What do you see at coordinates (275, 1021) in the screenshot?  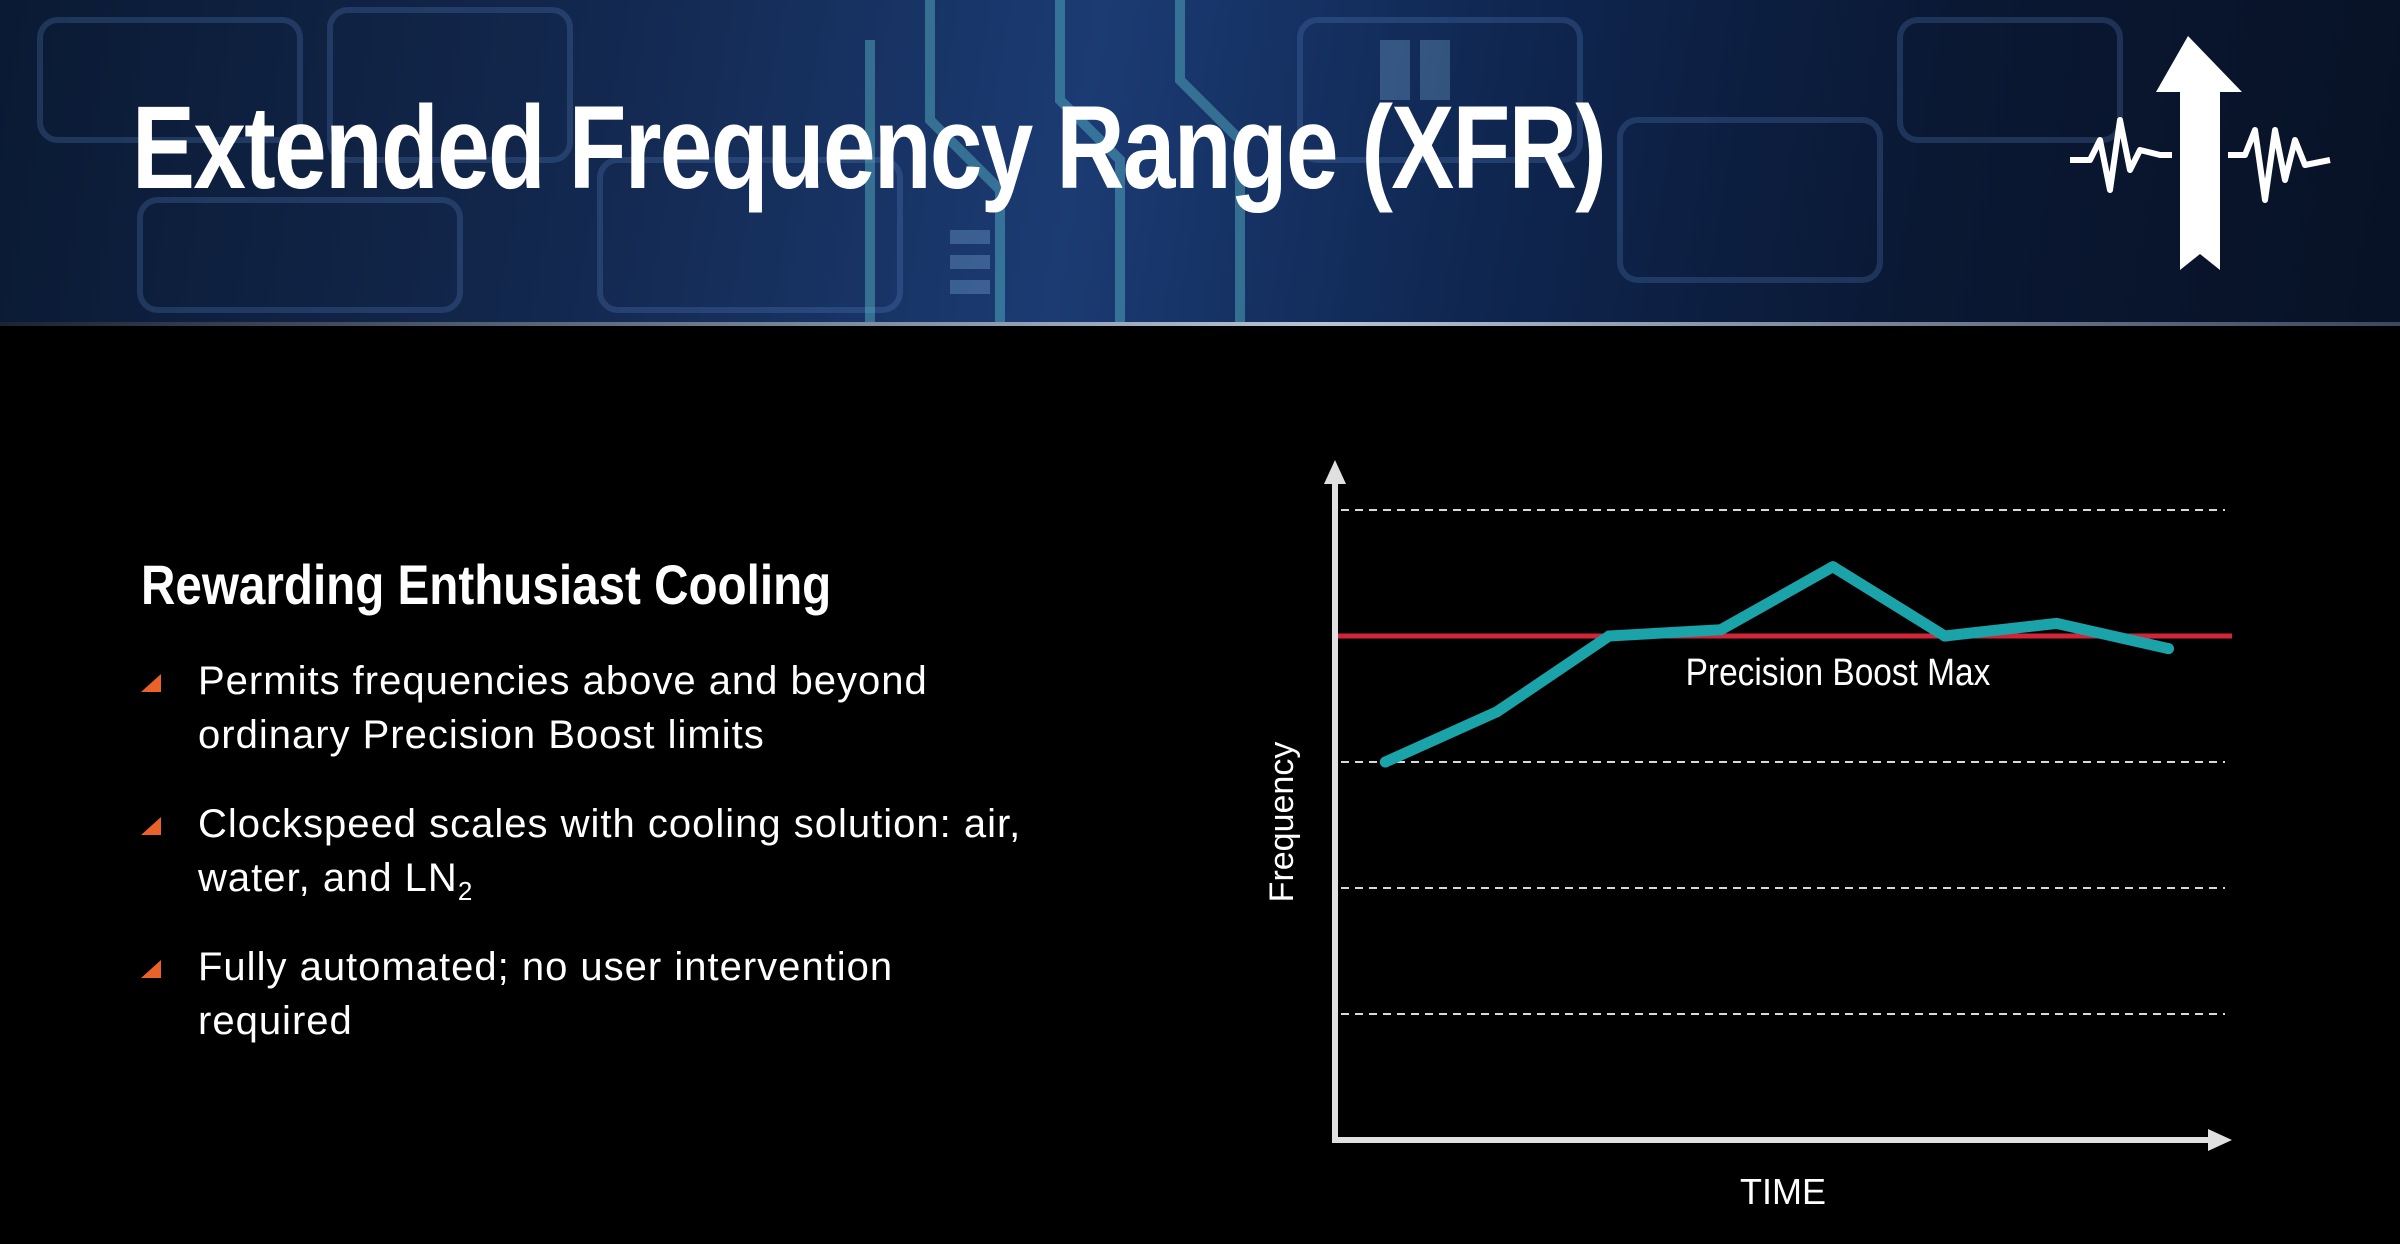 I see `bullet-line: required` at bounding box center [275, 1021].